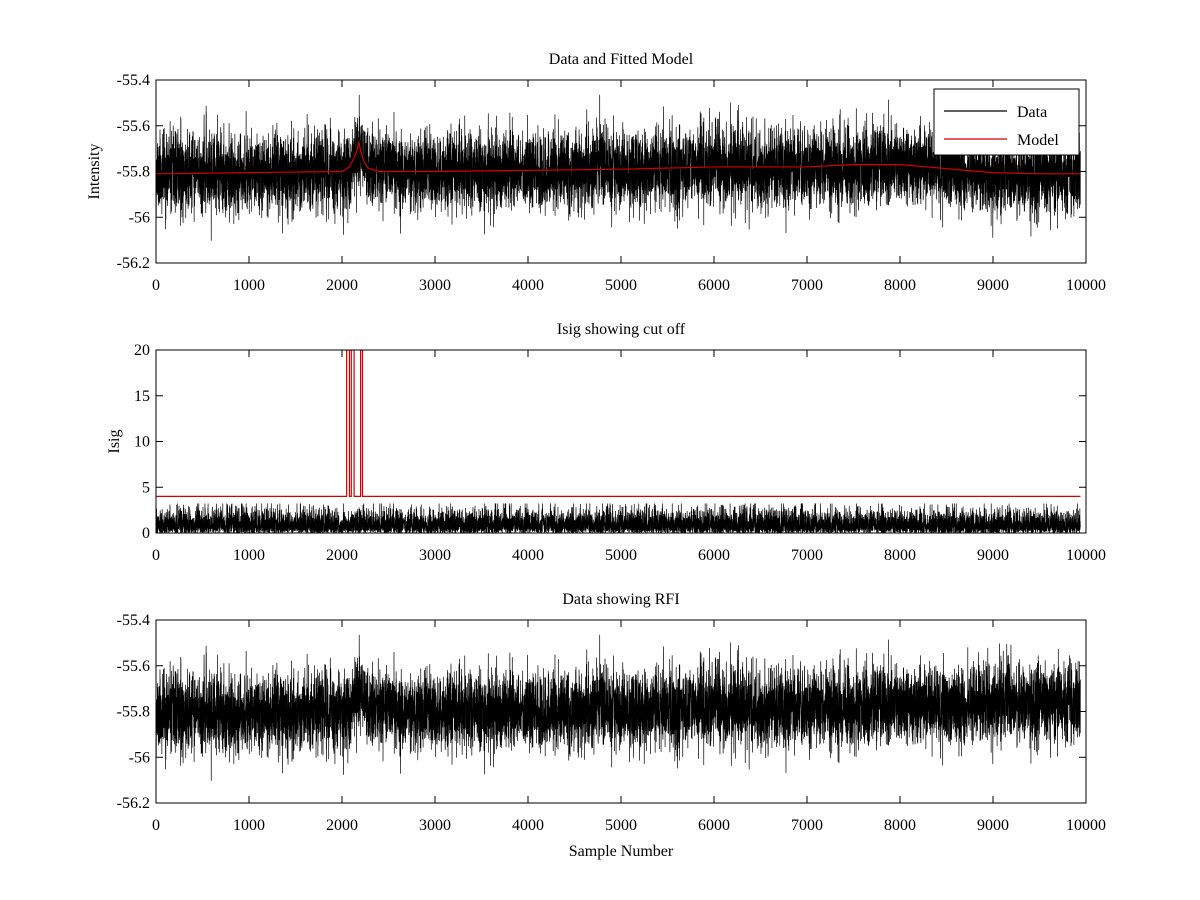 The width and height of the screenshot is (1200, 900). Describe the element at coordinates (142, 350) in the screenshot. I see `y-tick-label: 20` at that location.